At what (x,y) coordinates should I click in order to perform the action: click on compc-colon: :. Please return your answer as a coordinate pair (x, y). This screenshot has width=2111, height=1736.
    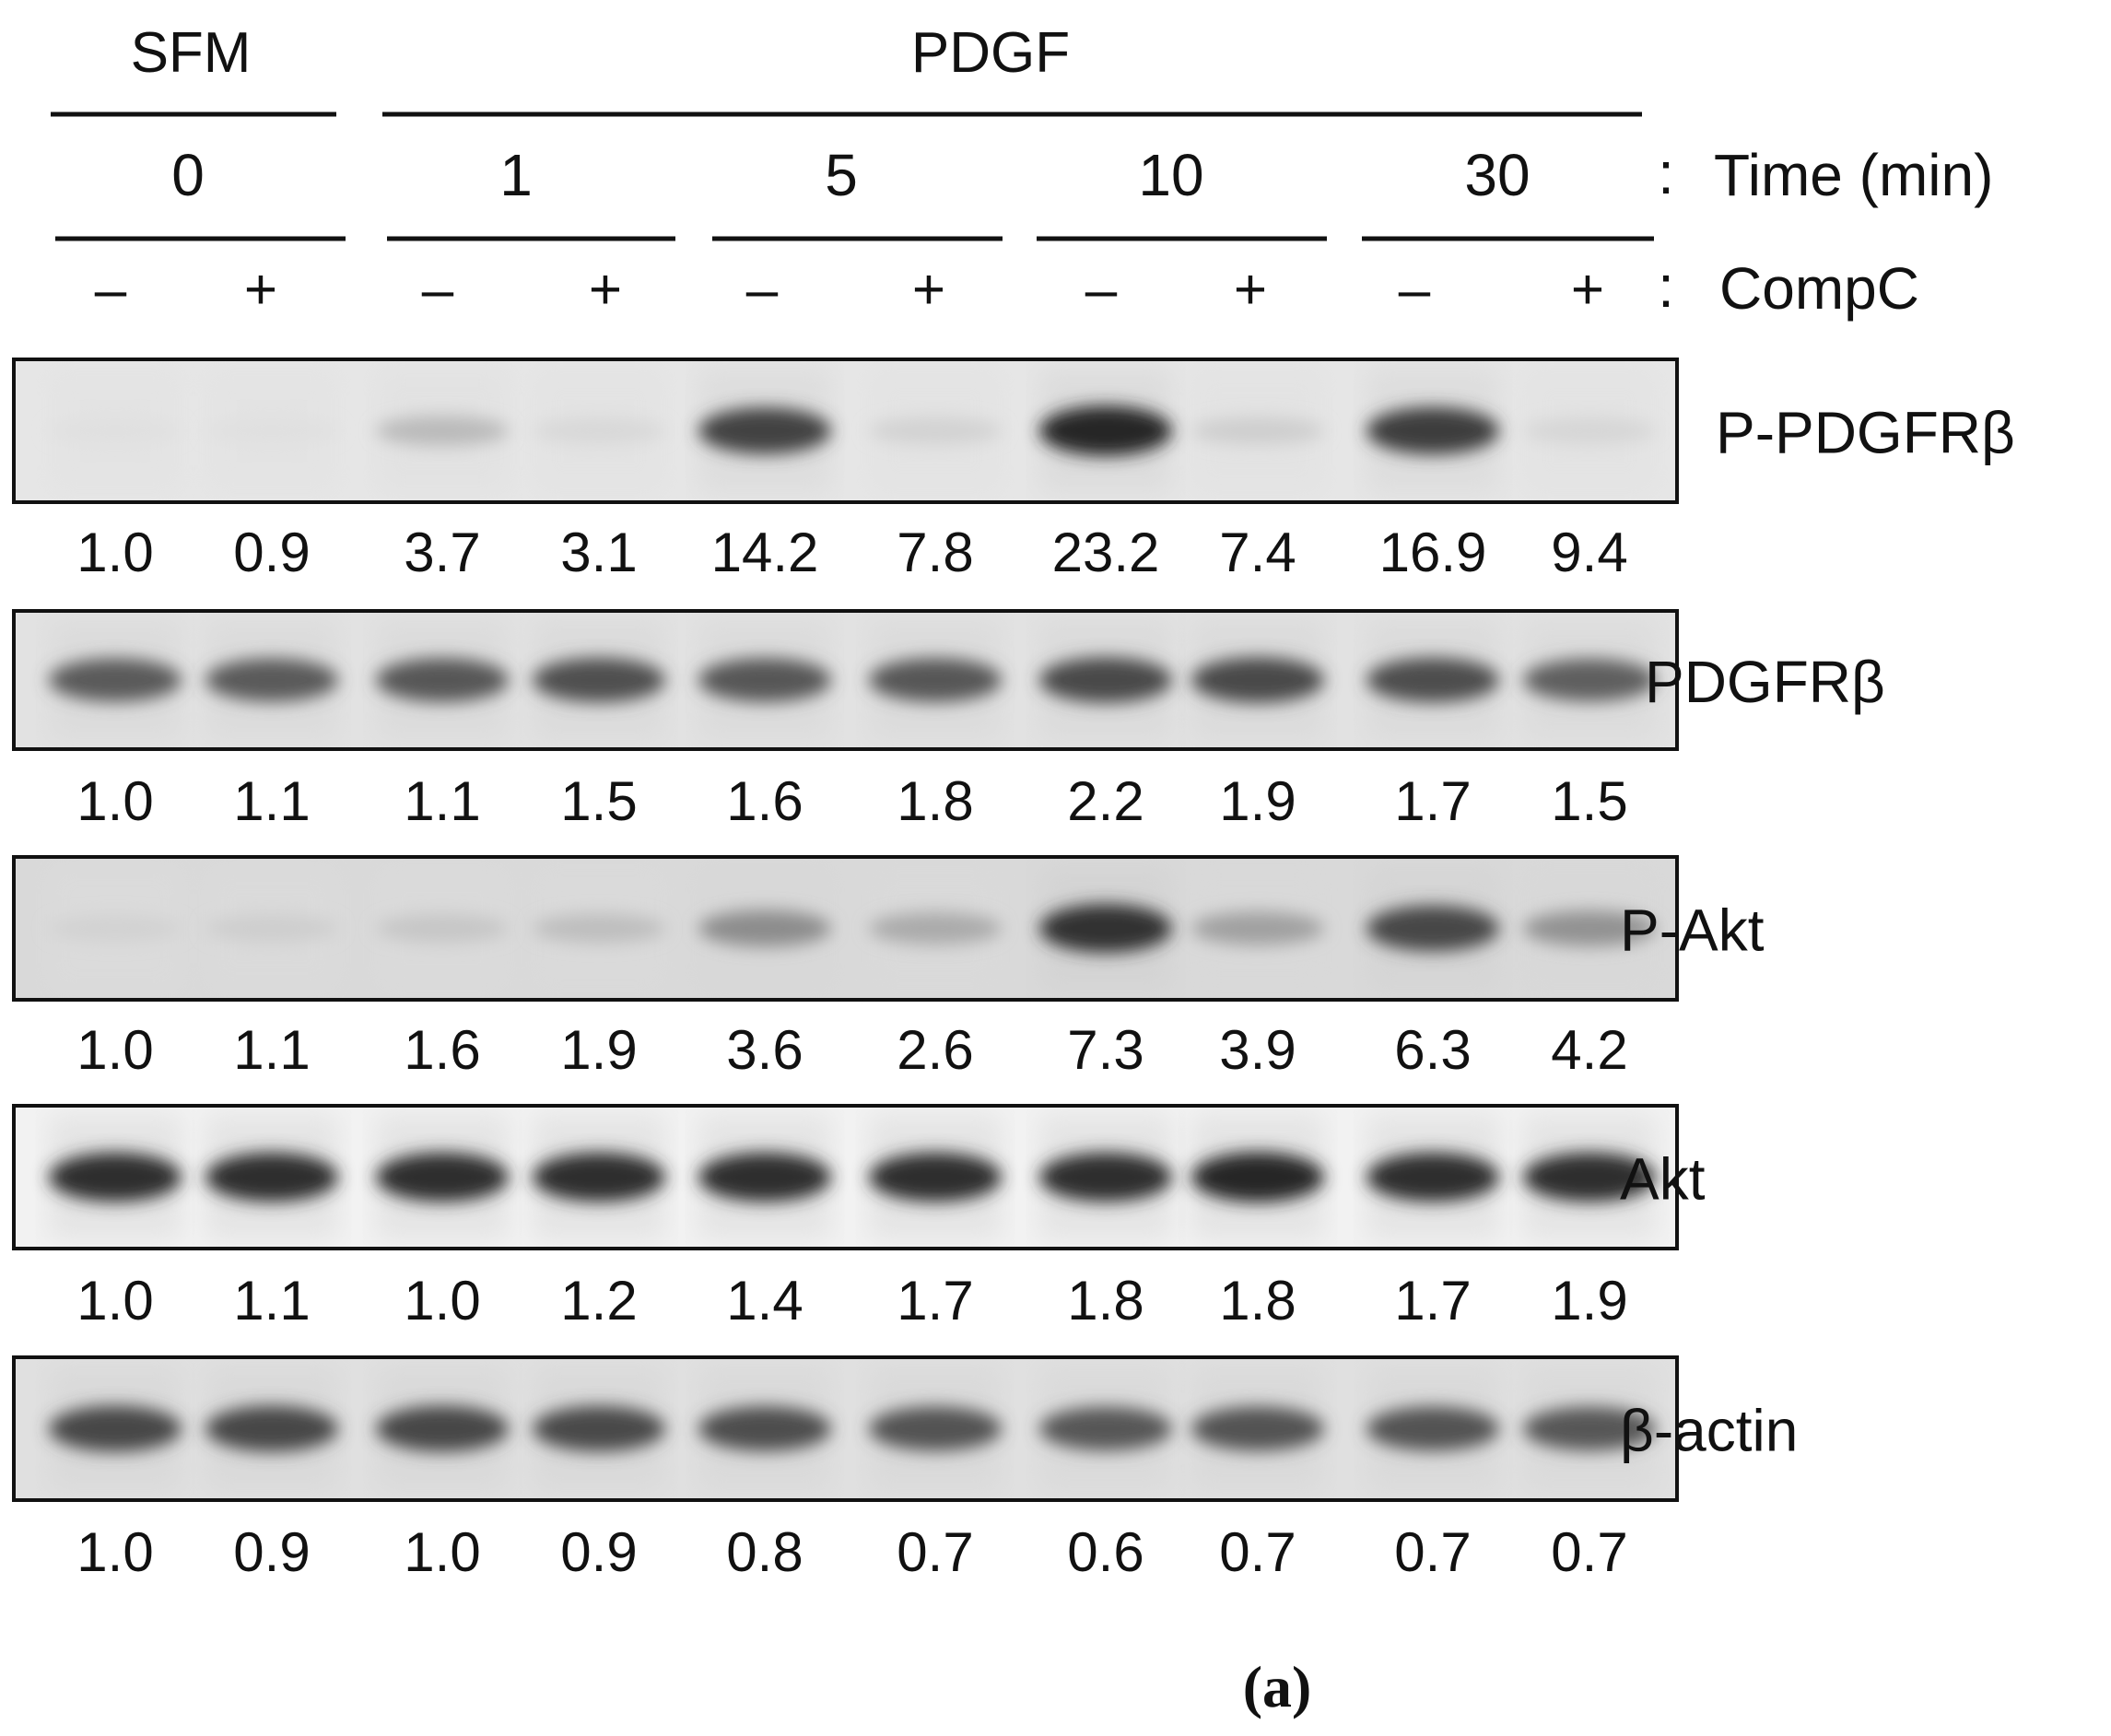
    Looking at the image, I should click on (1666, 286).